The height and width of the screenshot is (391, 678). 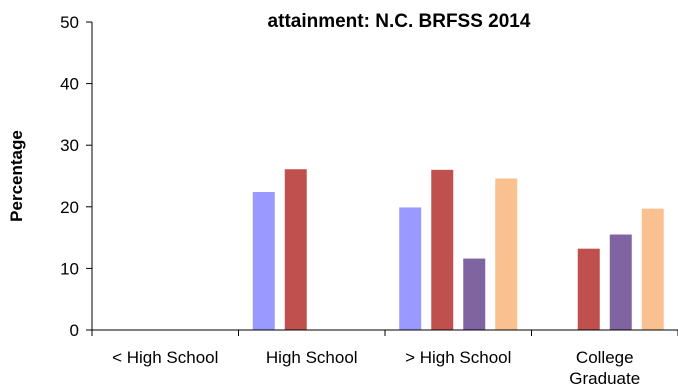 I want to click on y-tick-label: 20, so click(x=69, y=207).